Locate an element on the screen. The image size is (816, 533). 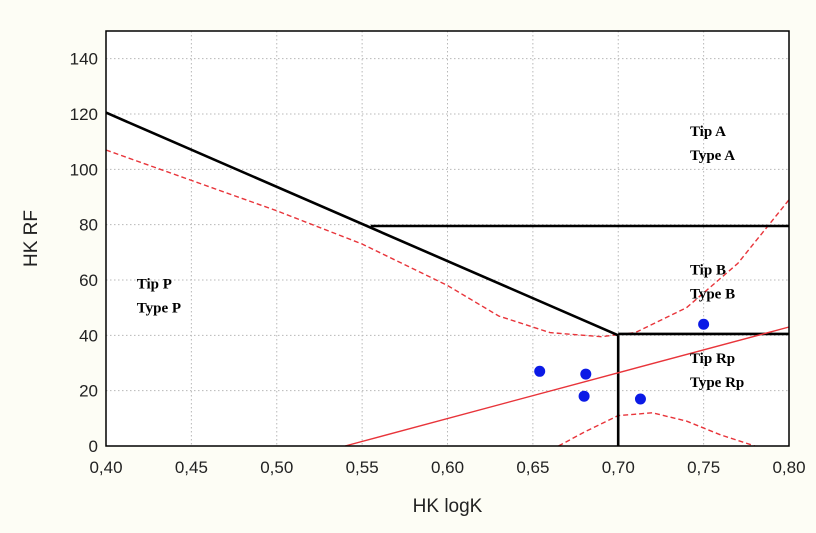
region-label-line2: Type P is located at coordinates (159, 308).